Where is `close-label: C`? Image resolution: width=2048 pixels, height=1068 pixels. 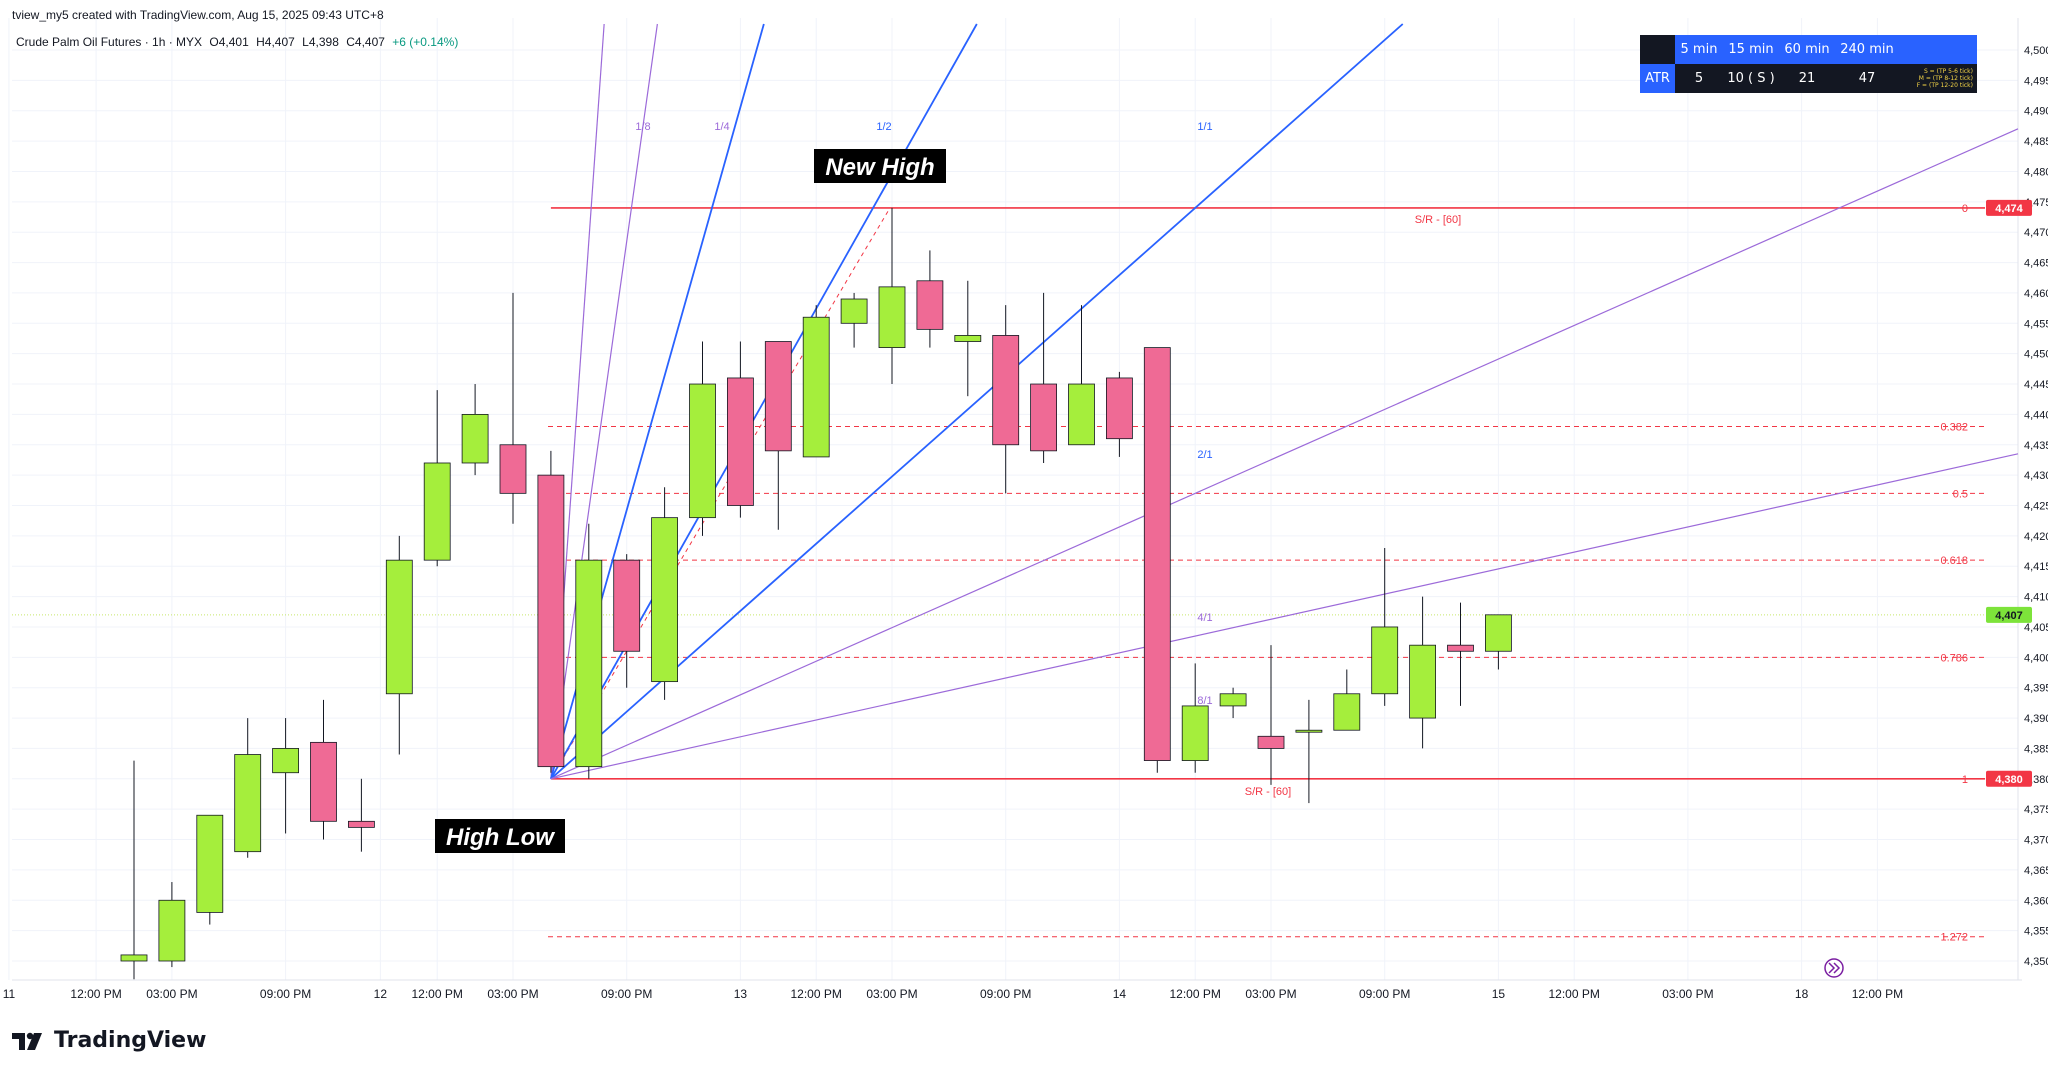 close-label: C is located at coordinates (350, 42).